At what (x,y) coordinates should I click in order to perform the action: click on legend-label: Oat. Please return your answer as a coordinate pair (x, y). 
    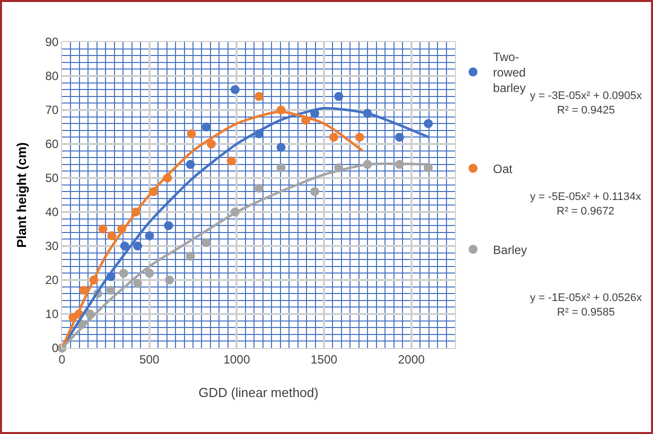
    Looking at the image, I should click on (503, 169).